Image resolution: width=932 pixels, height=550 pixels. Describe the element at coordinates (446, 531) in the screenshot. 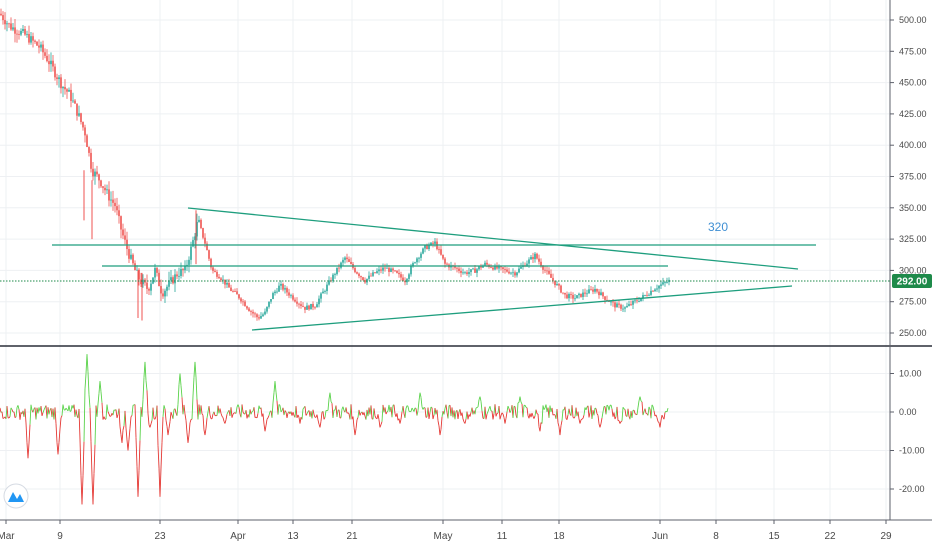

I see `time-axis: Mar 9 23 Apr 13 21 May 11 18 Jun 8 15 22 29` at that location.